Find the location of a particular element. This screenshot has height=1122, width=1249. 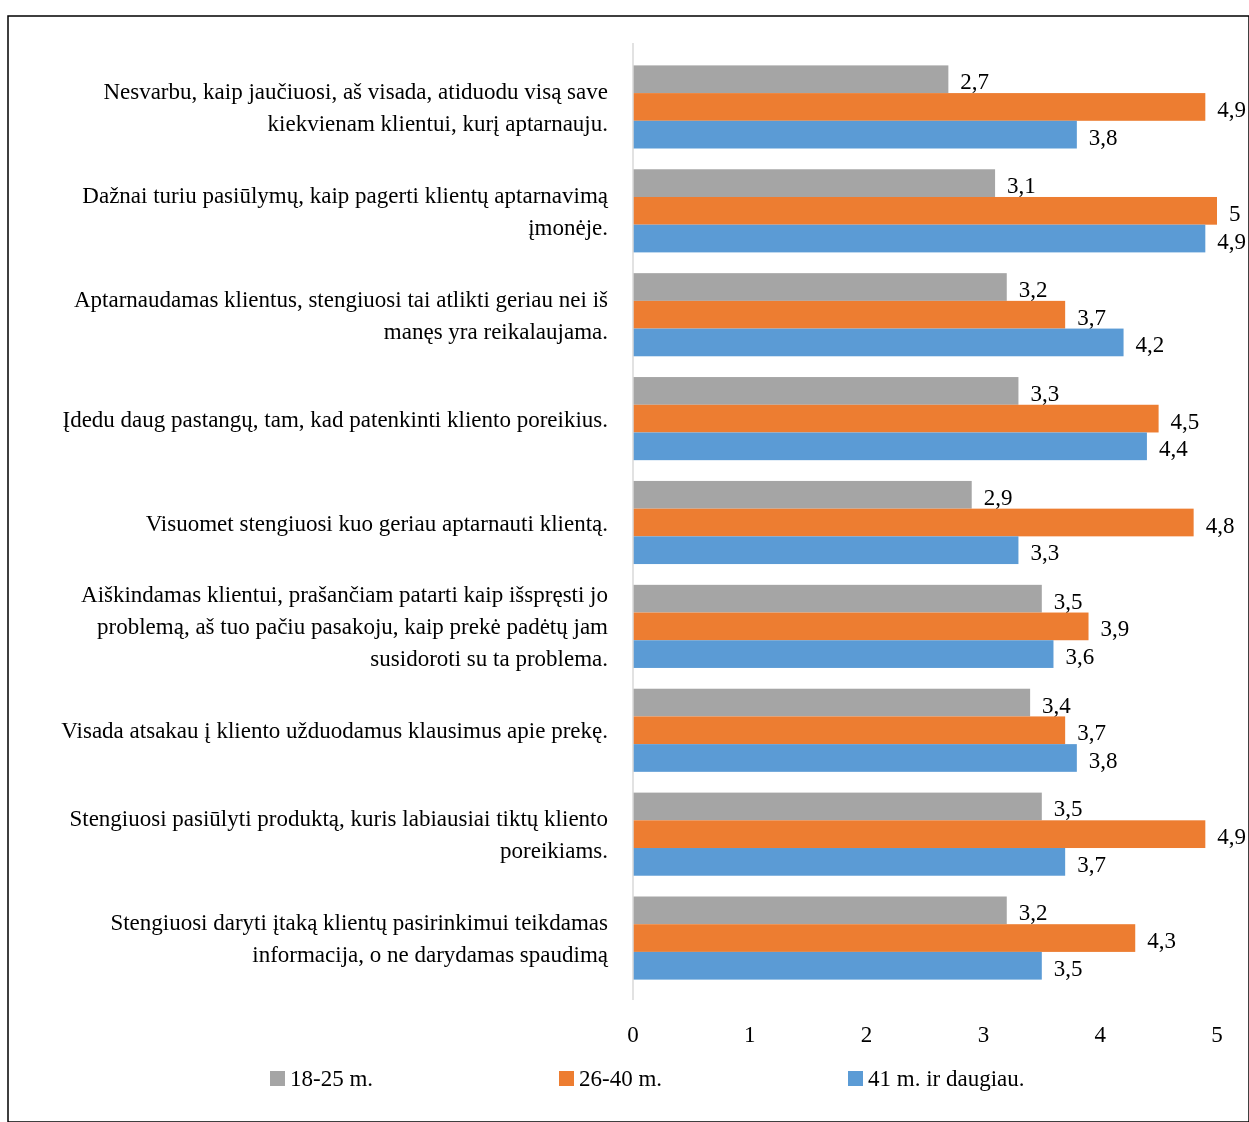

x-tick-label: 5 is located at coordinates (1217, 1034).